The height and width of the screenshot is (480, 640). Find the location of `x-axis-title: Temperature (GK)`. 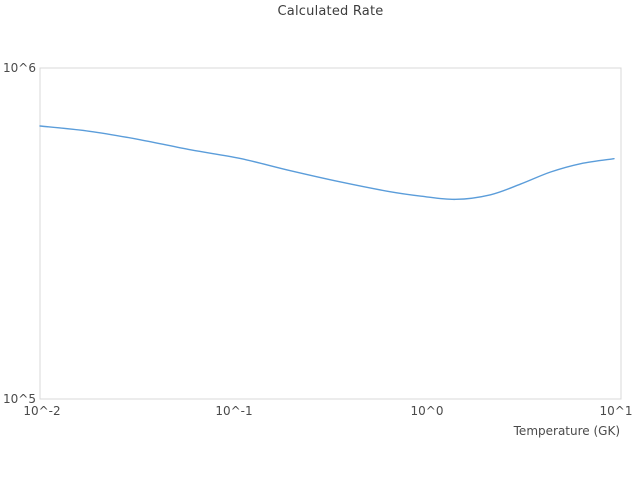

x-axis-title: Temperature (GK) is located at coordinates (566, 431).